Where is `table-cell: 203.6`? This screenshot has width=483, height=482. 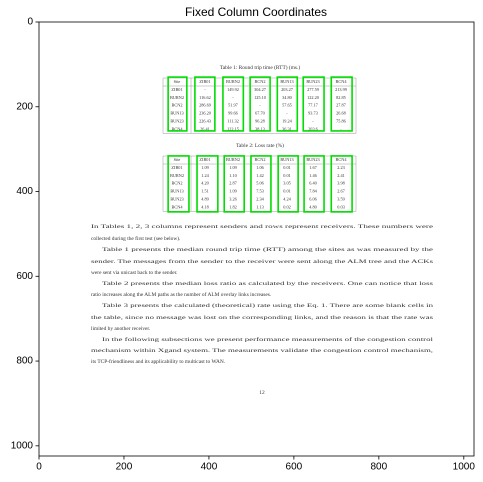 table-cell: 203.6 is located at coordinates (313, 128).